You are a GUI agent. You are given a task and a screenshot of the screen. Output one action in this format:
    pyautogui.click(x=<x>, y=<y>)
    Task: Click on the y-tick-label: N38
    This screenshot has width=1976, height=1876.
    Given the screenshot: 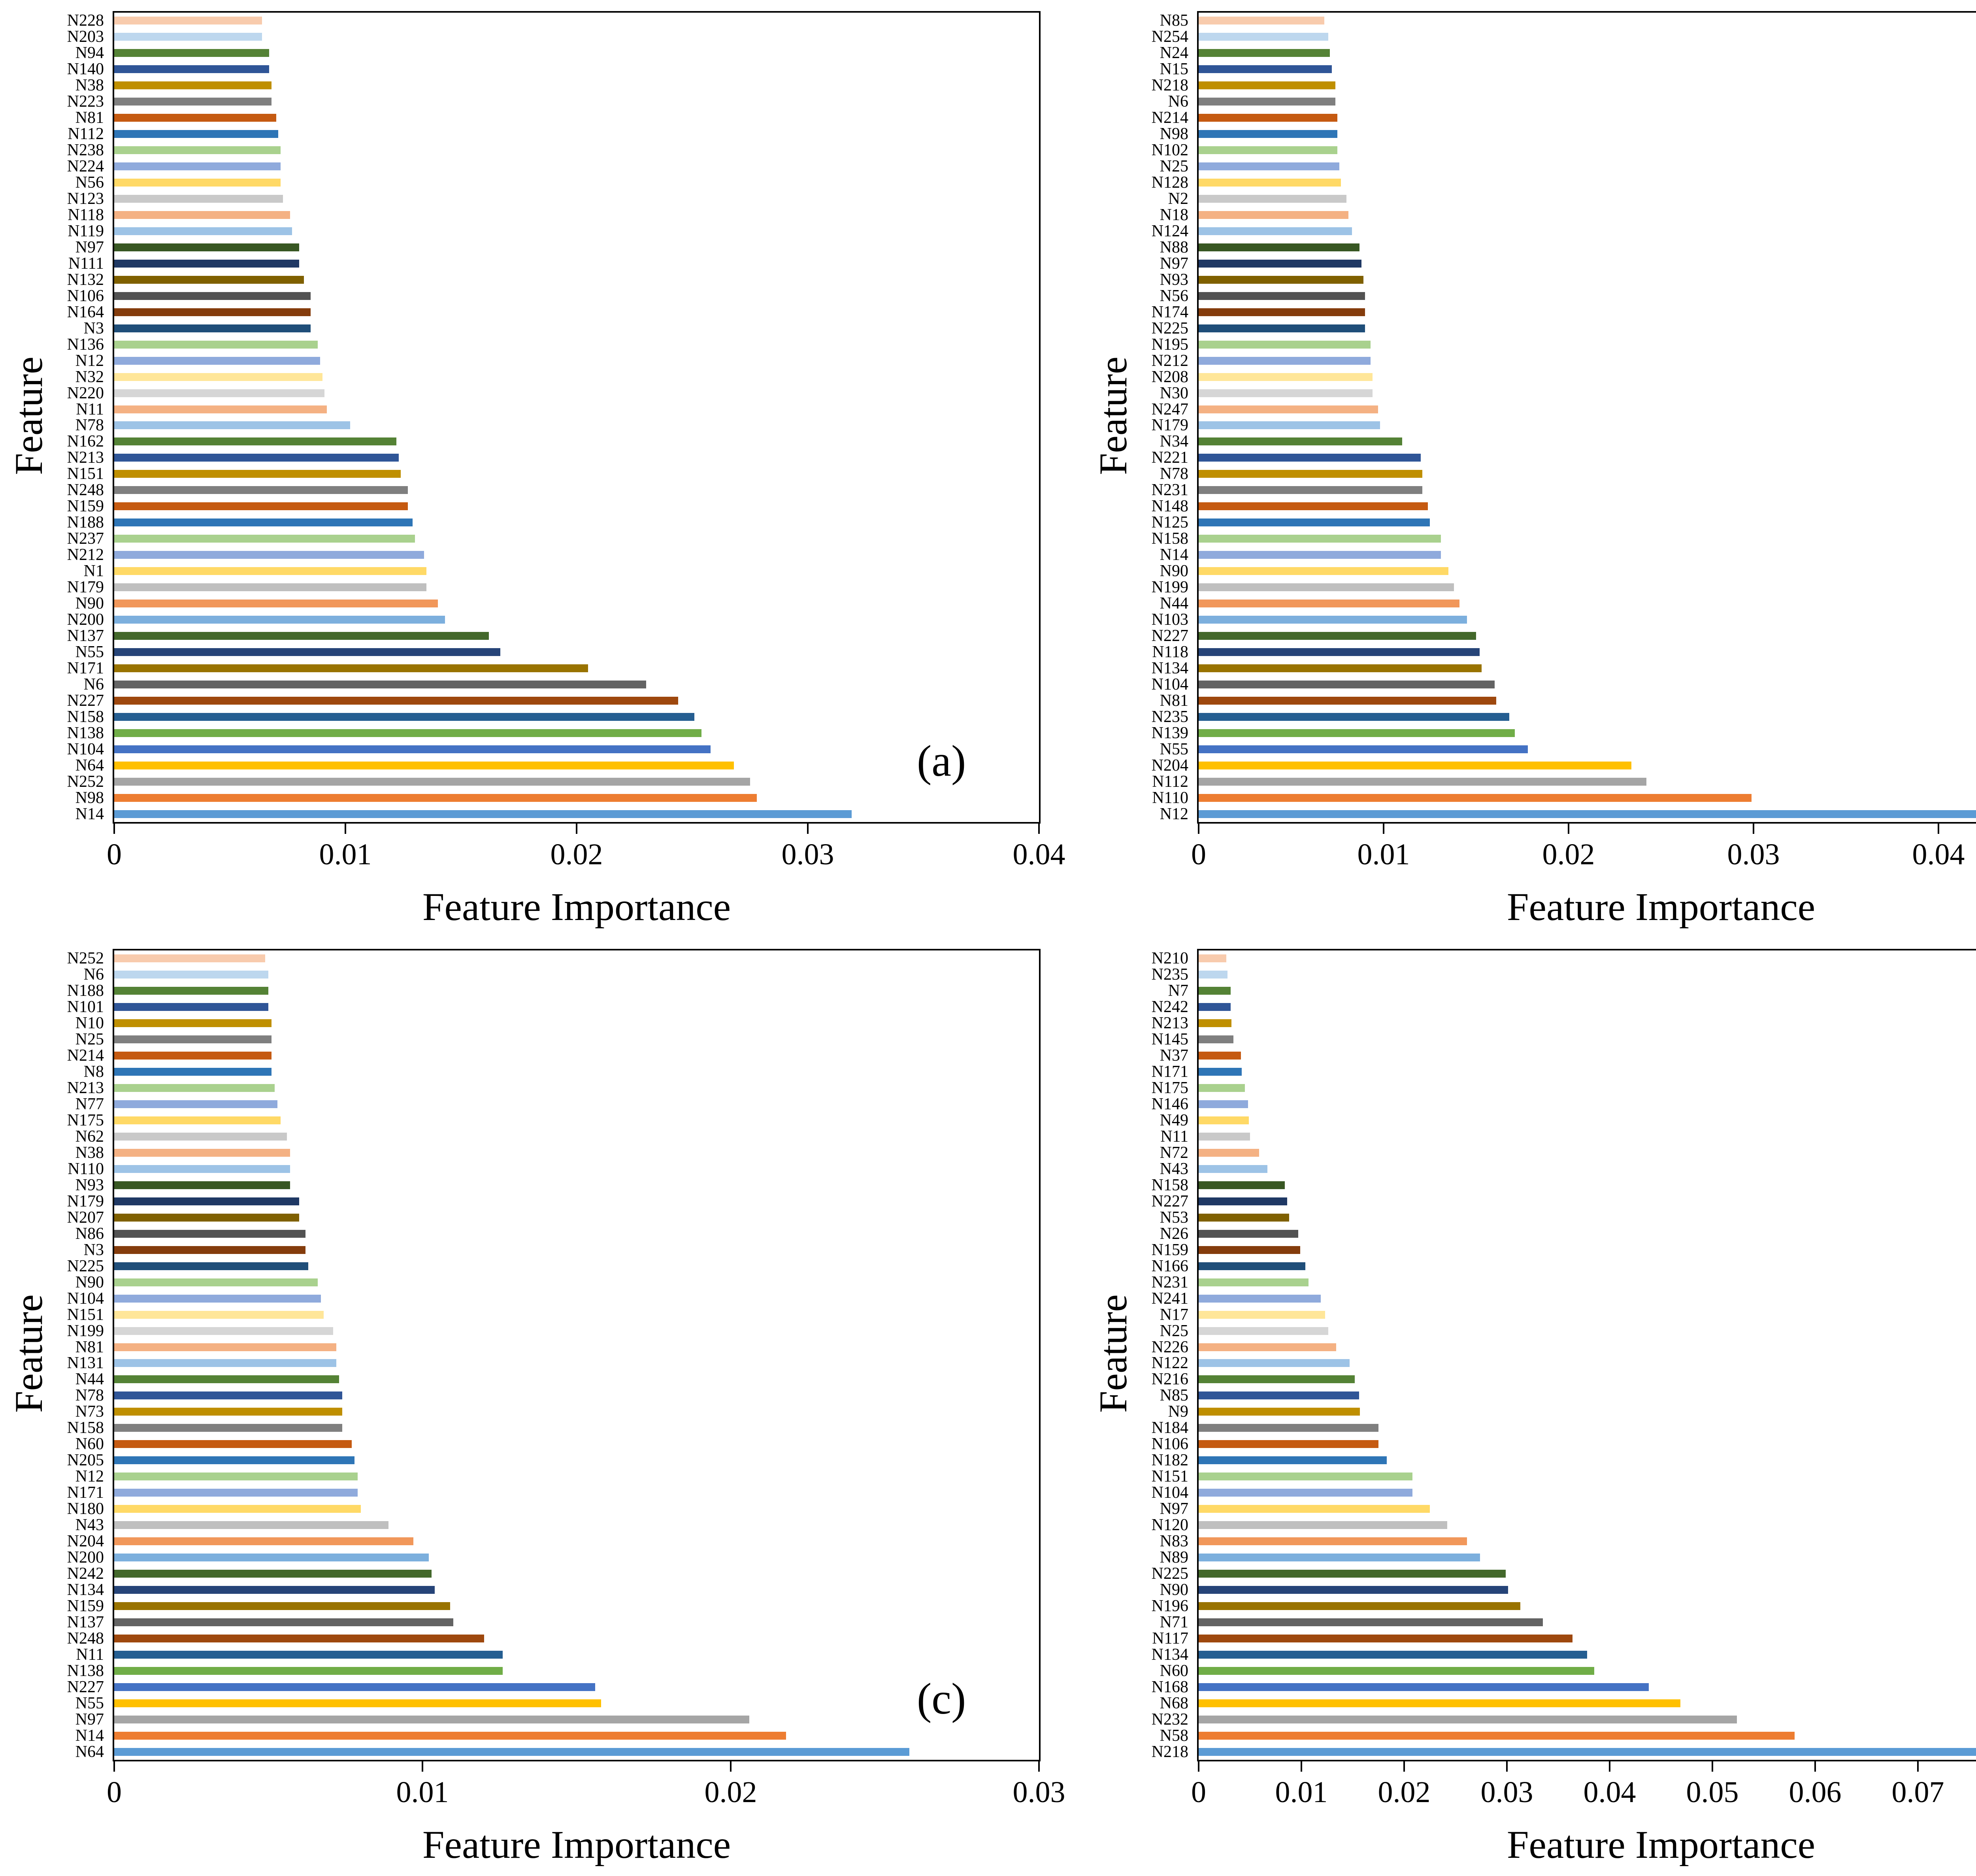 What is the action you would take?
    pyautogui.click(x=89, y=85)
    